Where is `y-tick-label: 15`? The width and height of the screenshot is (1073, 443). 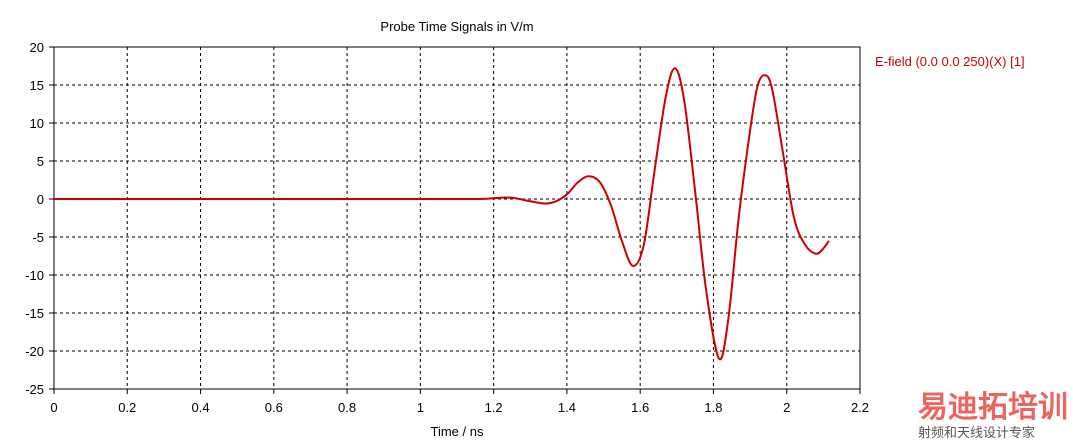 y-tick-label: 15 is located at coordinates (37, 85).